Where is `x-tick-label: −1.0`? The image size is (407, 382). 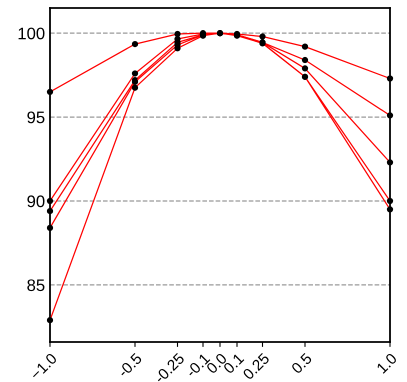
x-tick-label: −1.0 is located at coordinates (43, 366).